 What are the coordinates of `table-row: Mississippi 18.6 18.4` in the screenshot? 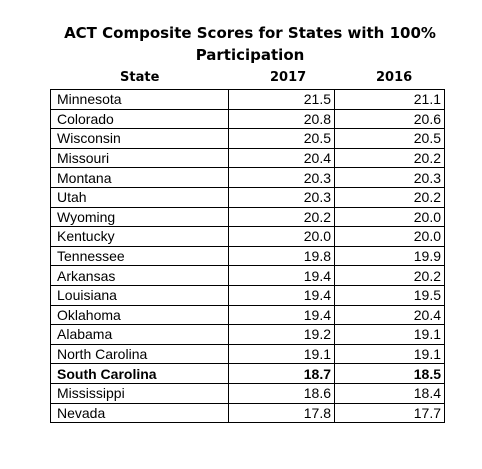 It's located at (247, 393).